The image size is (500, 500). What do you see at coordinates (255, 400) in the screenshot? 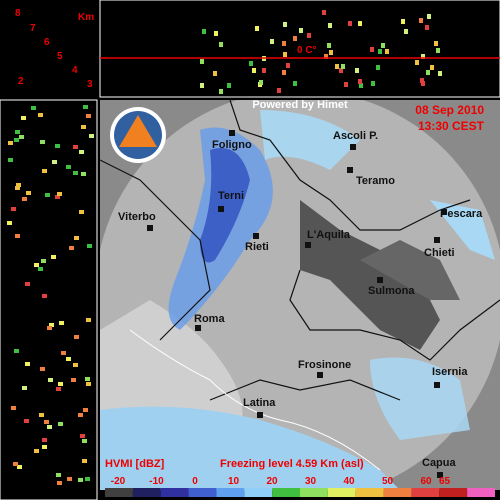
I see `coastline` at bounding box center [255, 400].